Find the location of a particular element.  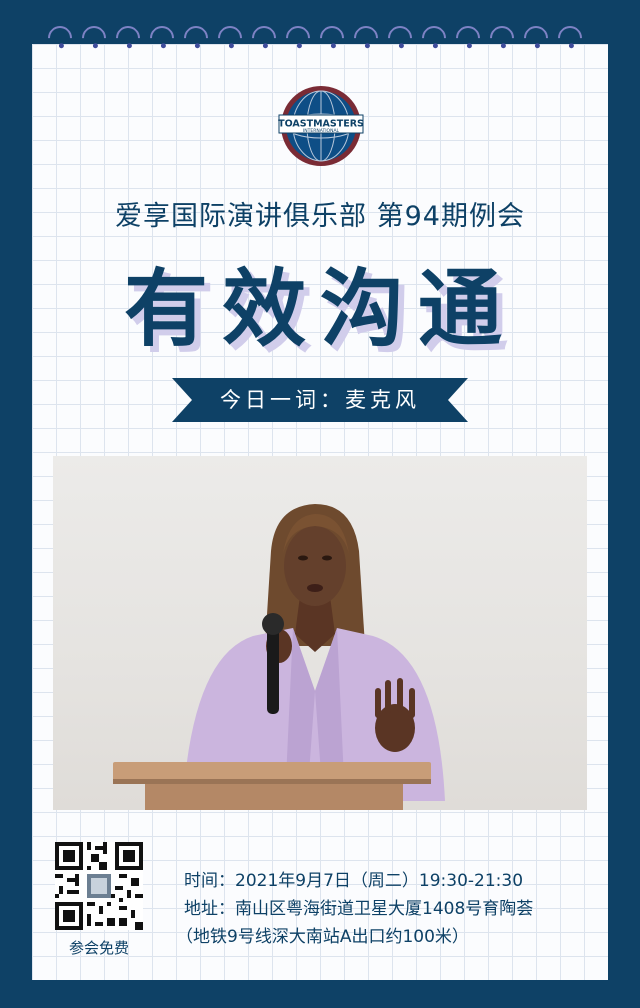

main-title: 有效沟通 is located at coordinates (319, 309).